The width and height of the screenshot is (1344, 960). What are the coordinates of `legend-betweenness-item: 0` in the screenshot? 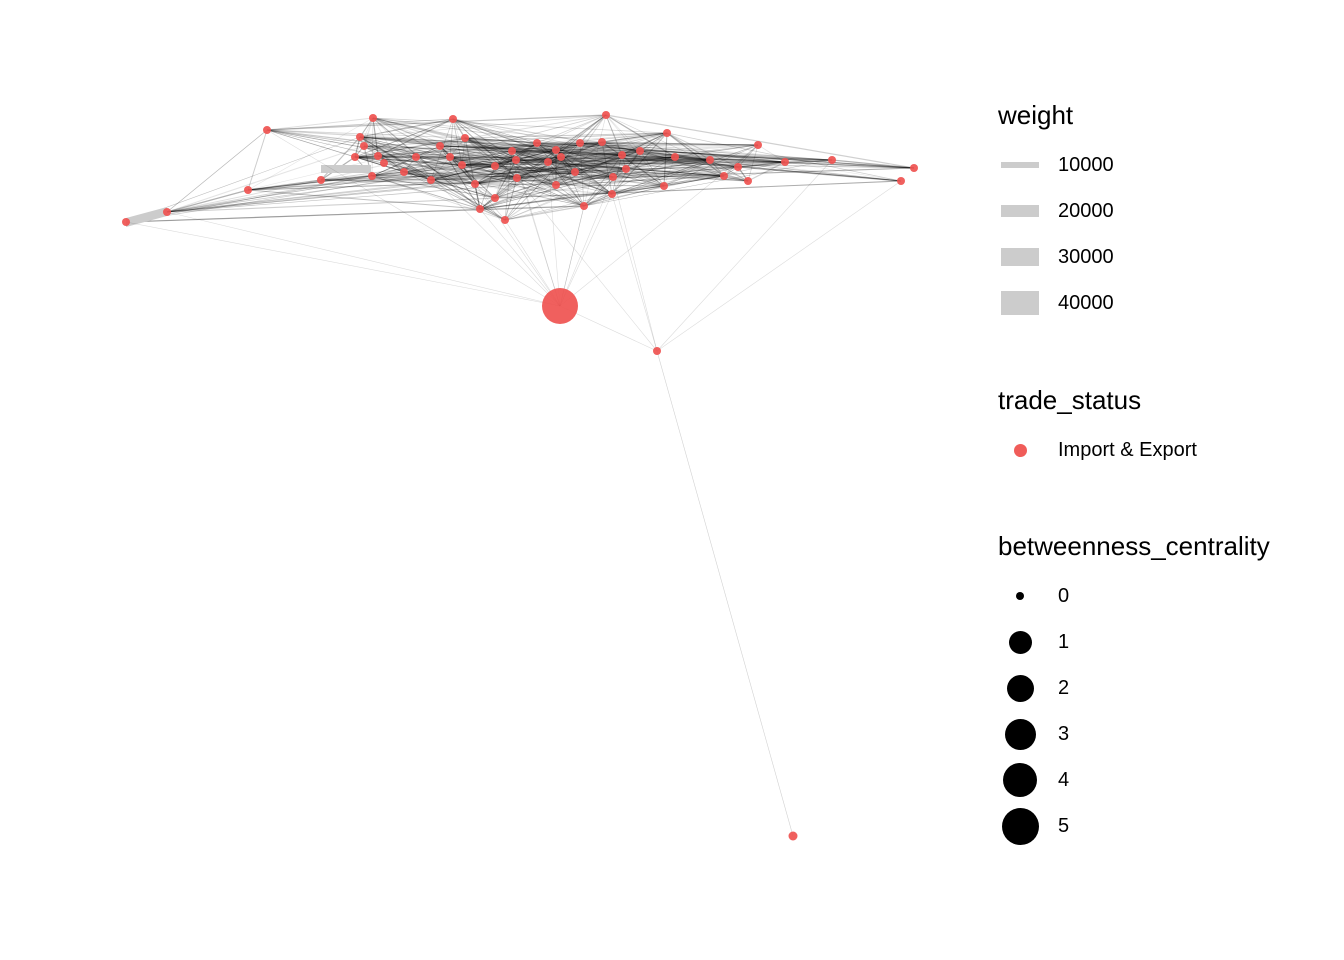 It's located at (1134, 596).